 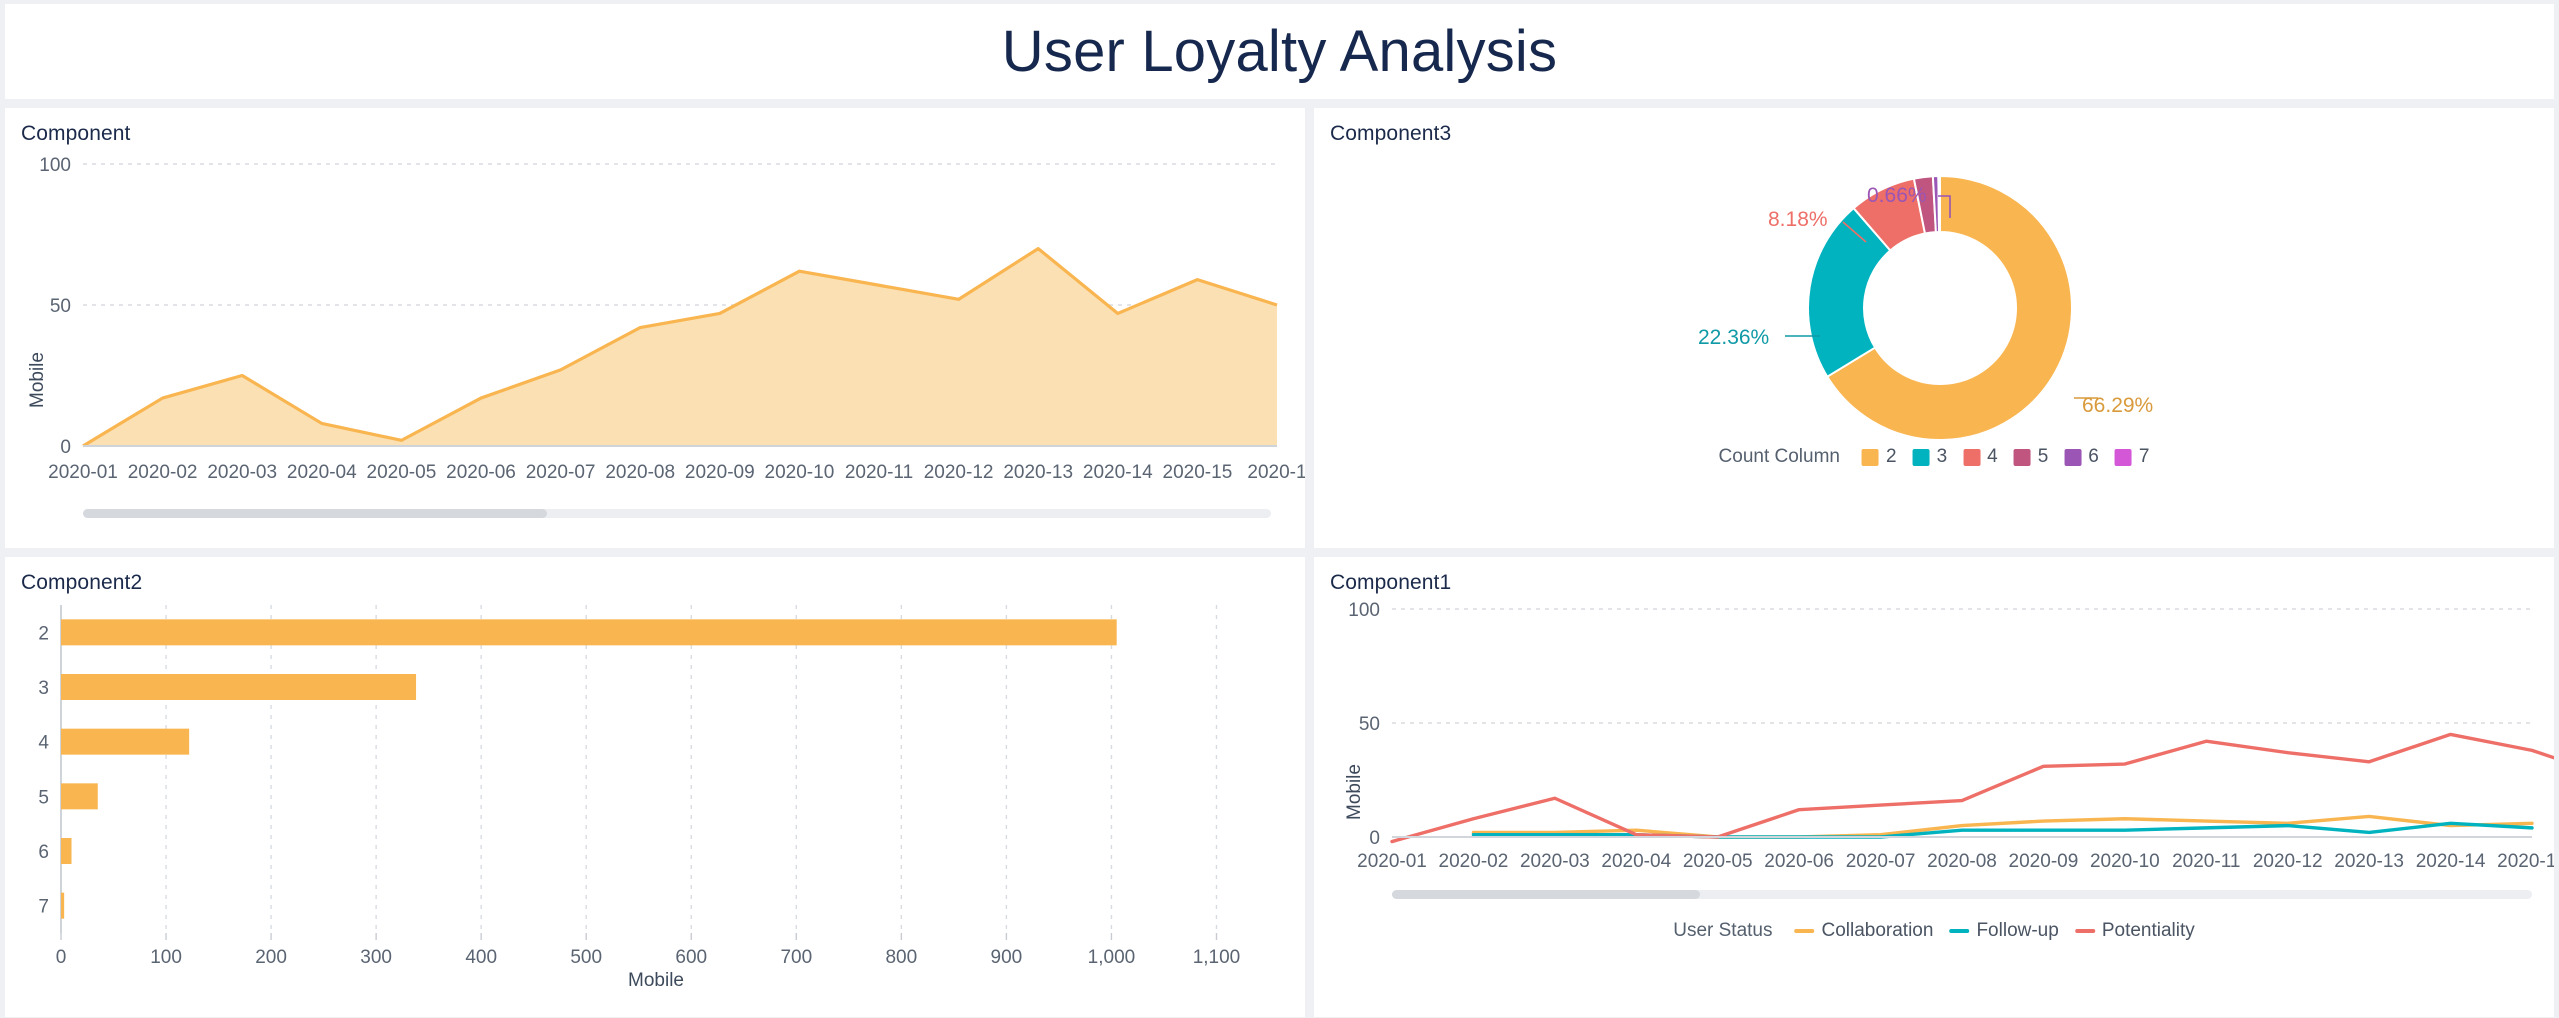 What do you see at coordinates (796, 957) in the screenshot?
I see `x-tick-7: 700` at bounding box center [796, 957].